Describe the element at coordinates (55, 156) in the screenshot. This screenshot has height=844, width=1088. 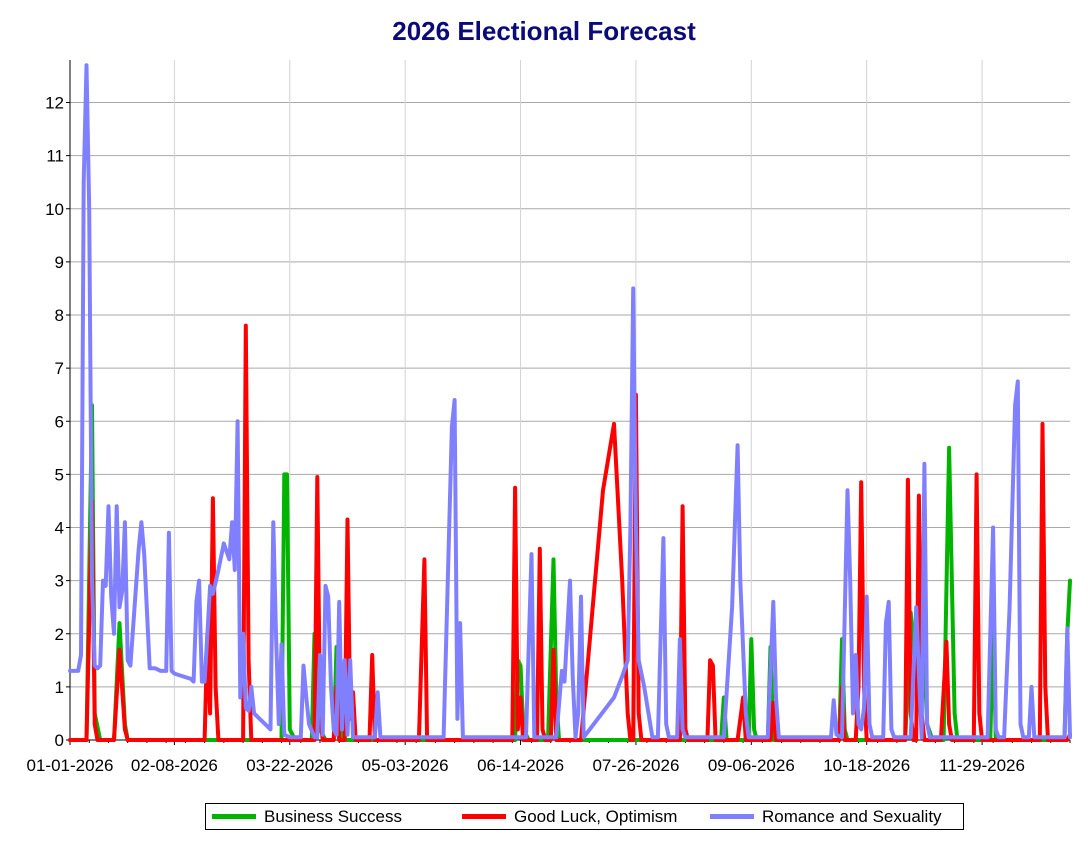
I see `y-tick-label: 11` at that location.